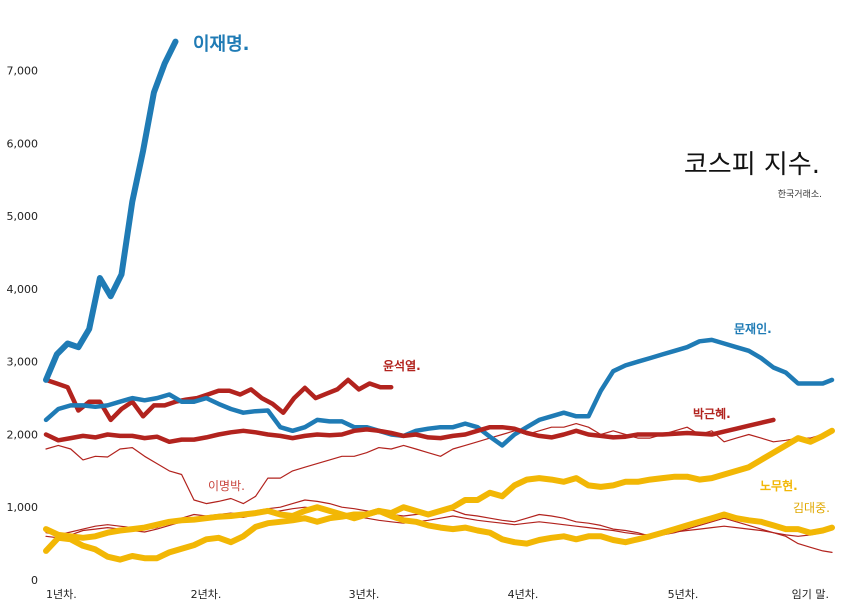 This screenshot has height=608, width=850. Describe the element at coordinates (752, 165) in the screenshot. I see `chart-title: 코스피 지수.` at that location.